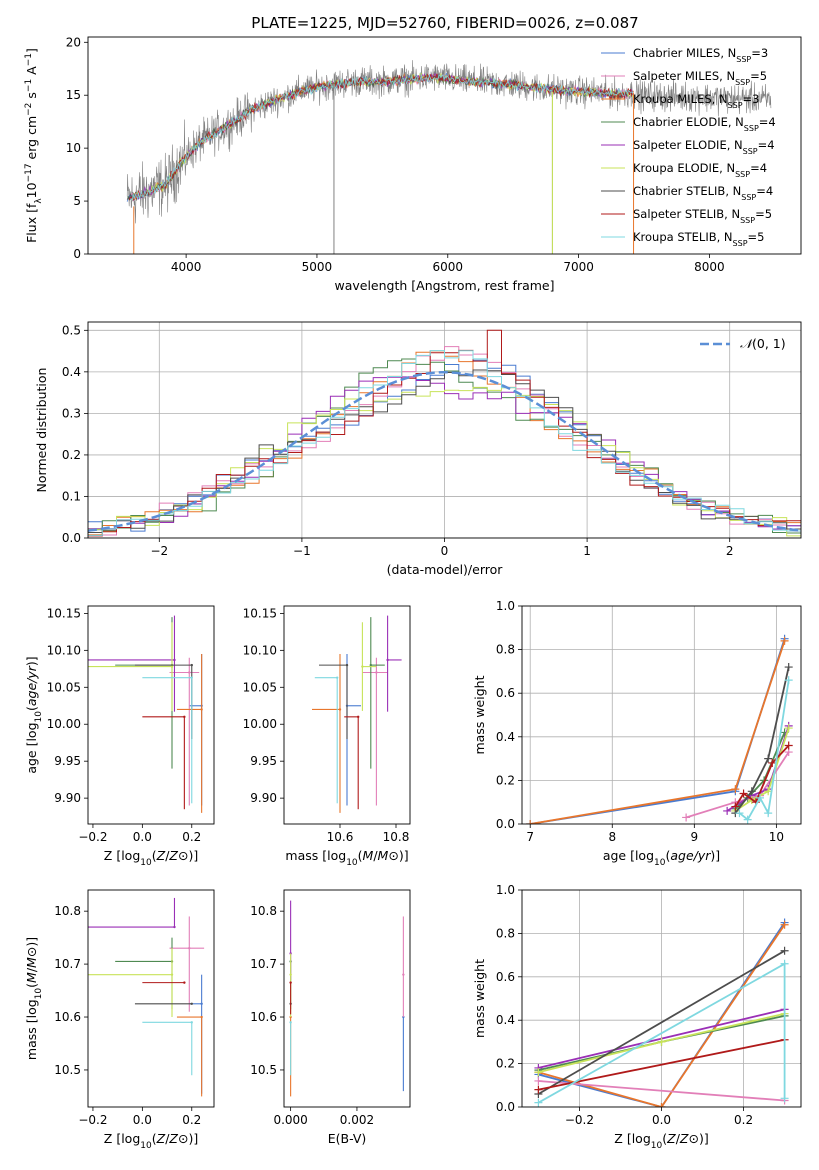  Describe the element at coordinates (760, 771) in the screenshot. I see `line-chabrier_elodie` at that location.